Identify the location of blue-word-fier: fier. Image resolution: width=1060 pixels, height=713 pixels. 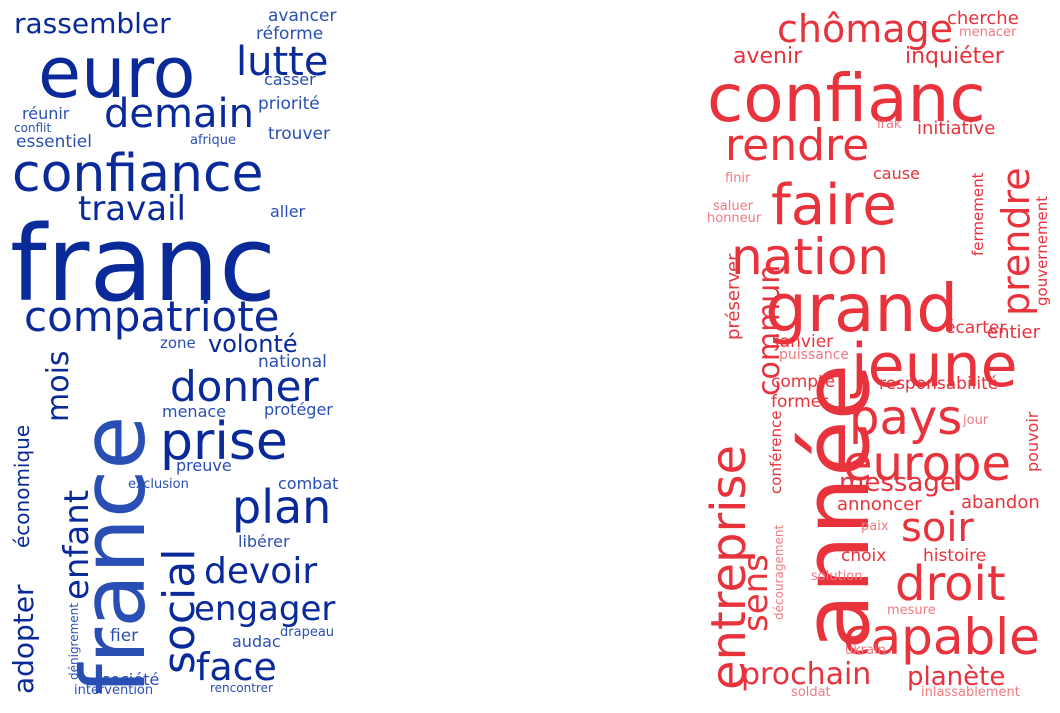
(124, 636).